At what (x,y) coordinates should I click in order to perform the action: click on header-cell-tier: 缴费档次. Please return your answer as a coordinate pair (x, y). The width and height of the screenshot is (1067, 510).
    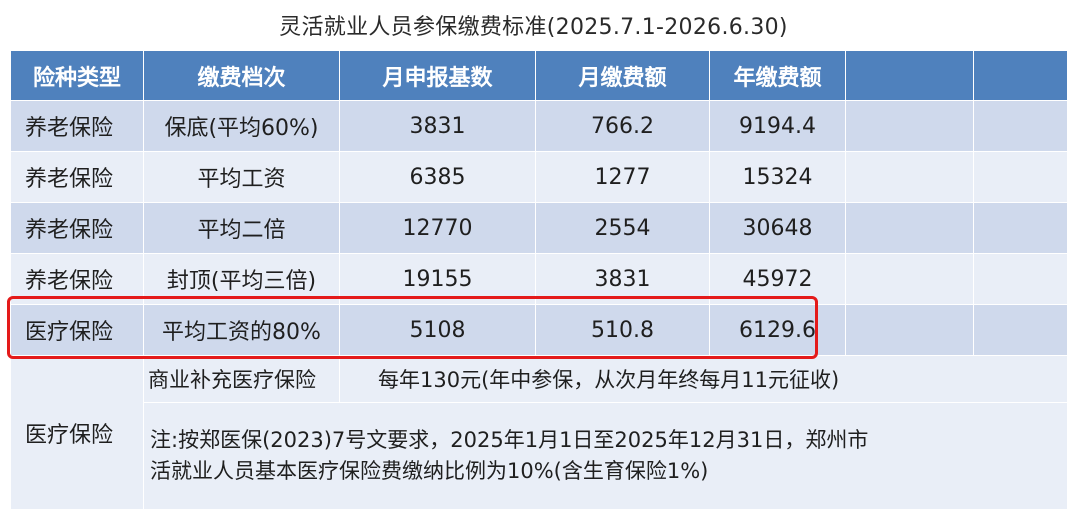
    Looking at the image, I should click on (242, 76).